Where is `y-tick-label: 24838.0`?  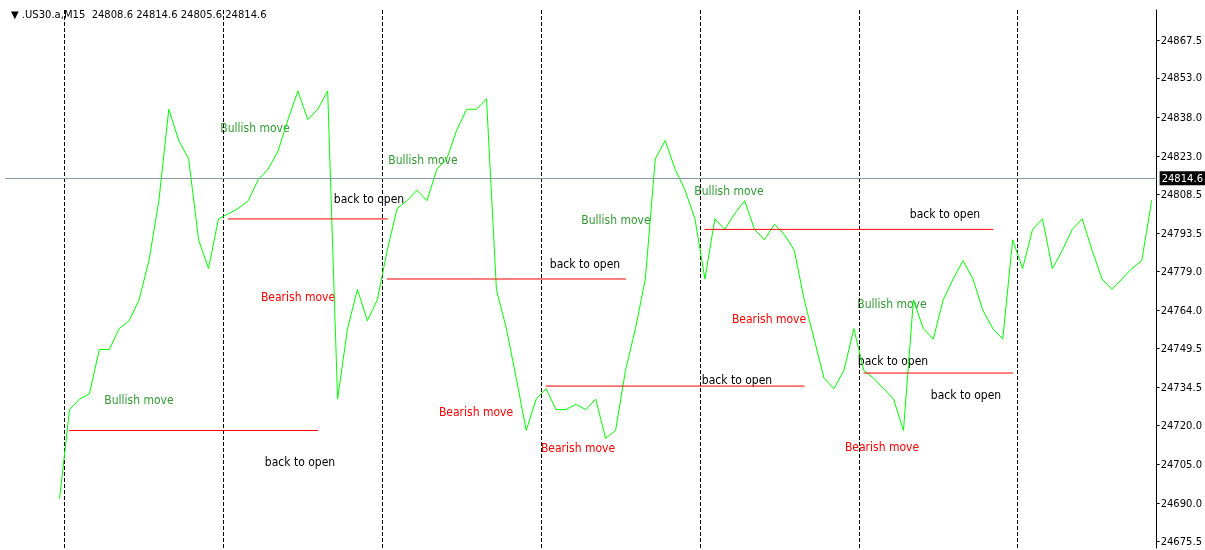
y-tick-label: 24838.0 is located at coordinates (1181, 117).